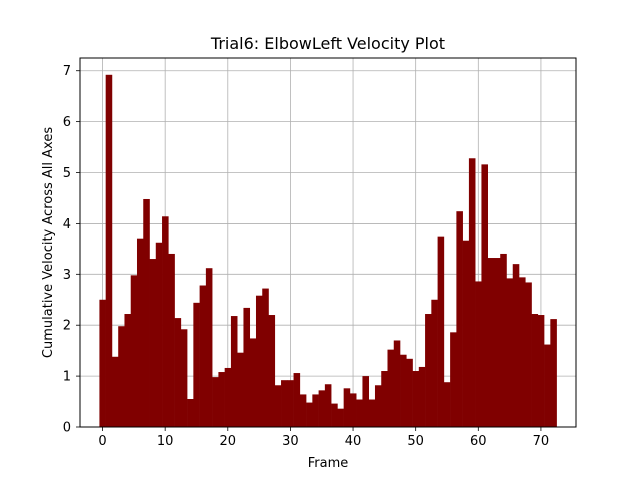 This screenshot has width=640, height=480. I want to click on y-axis-label: Cumulative Velocity Across All Axes, so click(48, 242).